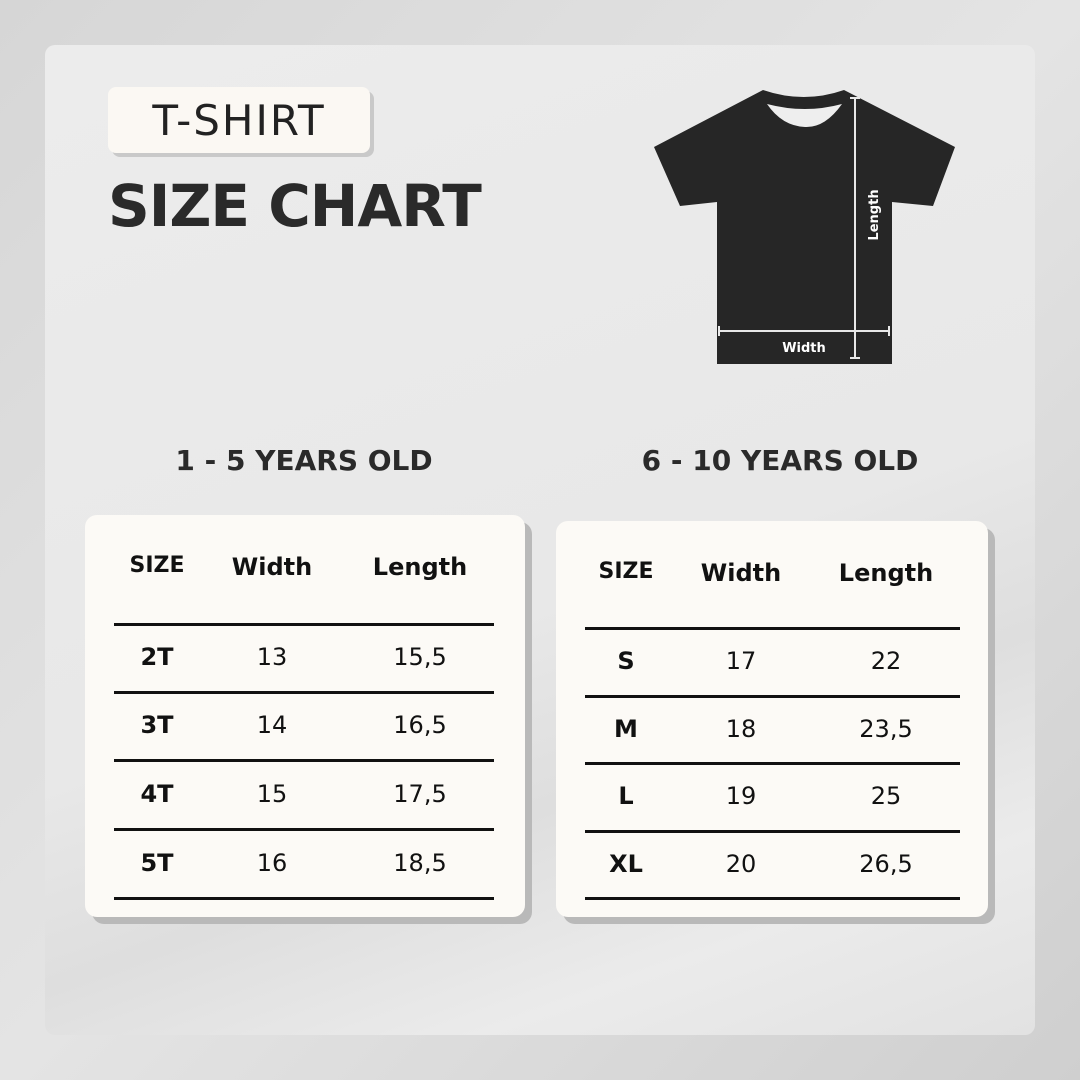 This screenshot has width=1080, height=1080. What do you see at coordinates (420, 793) in the screenshot?
I see `length-cell: 17,5` at bounding box center [420, 793].